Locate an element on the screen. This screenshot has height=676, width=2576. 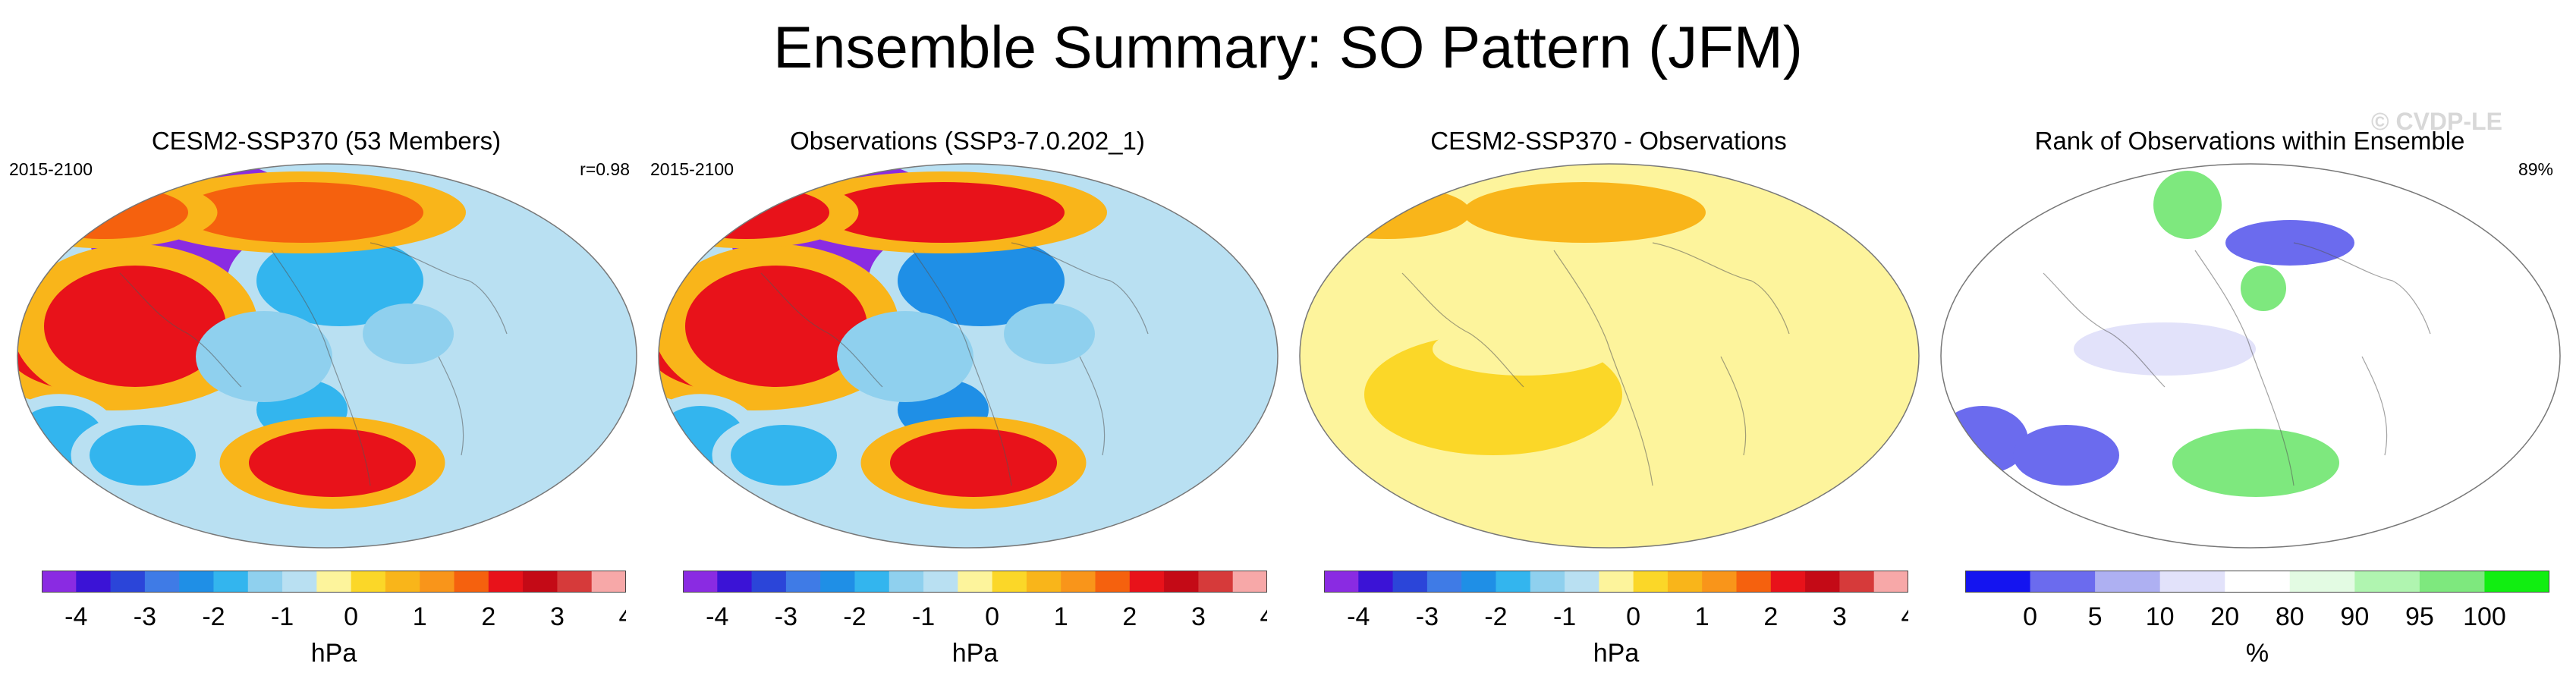
colorbar-rank: 0 5 10 20 80 90 95 100 % is located at coordinates (2257, 622).